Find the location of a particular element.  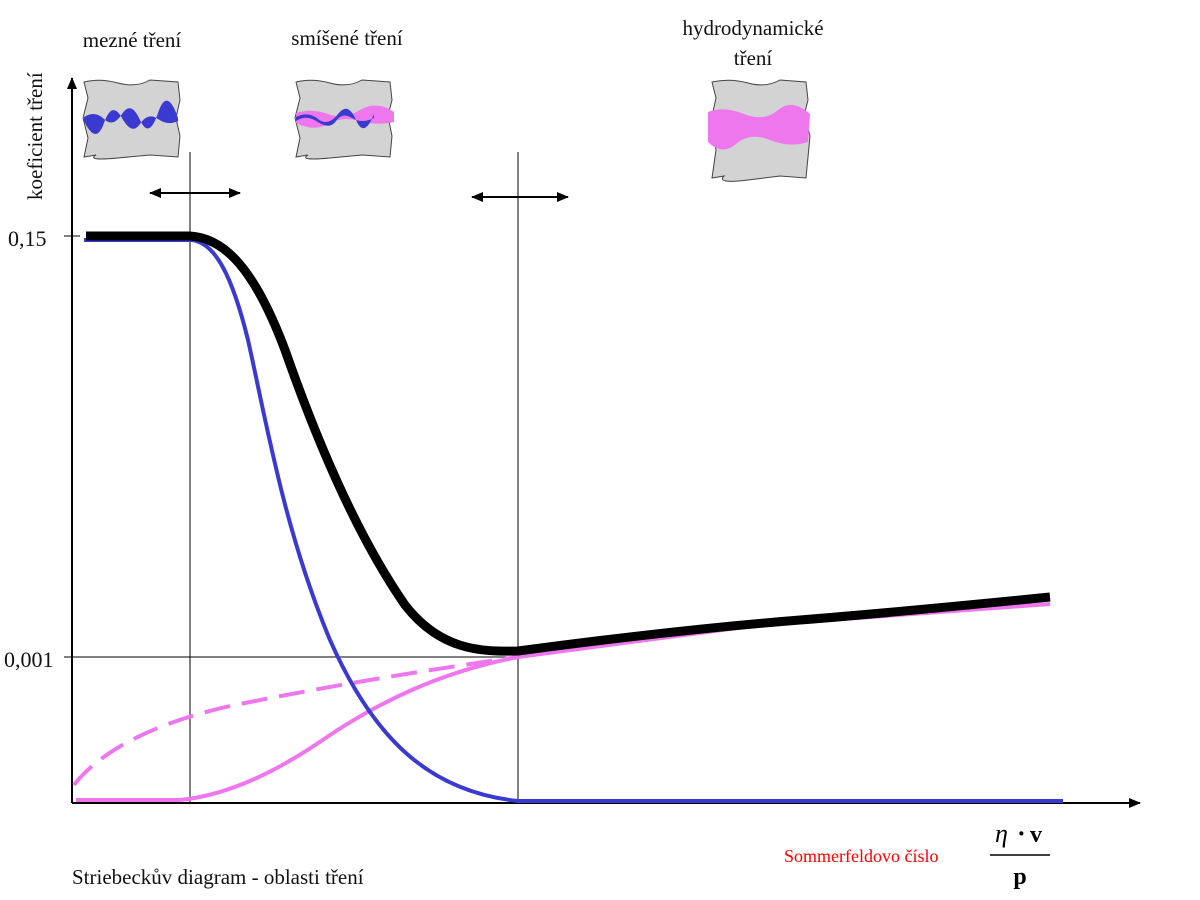

sommerfeld-numerator-v: v is located at coordinates (1036, 835).